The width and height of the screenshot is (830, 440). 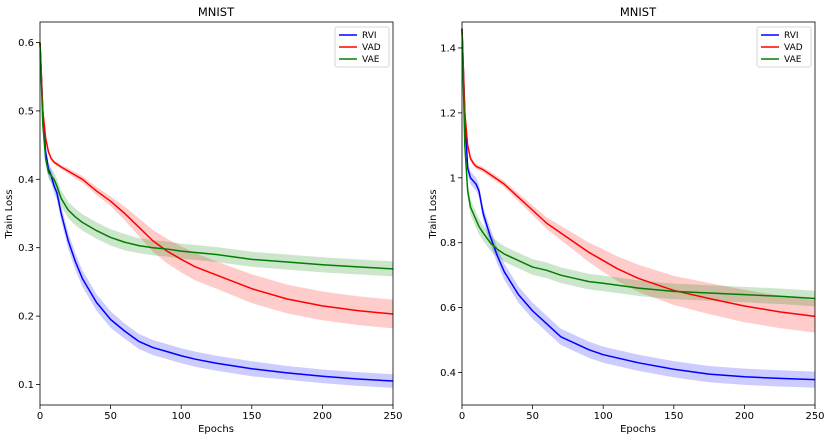 What do you see at coordinates (448, 48) in the screenshot?
I see `y-tick-label: 1.4` at bounding box center [448, 48].